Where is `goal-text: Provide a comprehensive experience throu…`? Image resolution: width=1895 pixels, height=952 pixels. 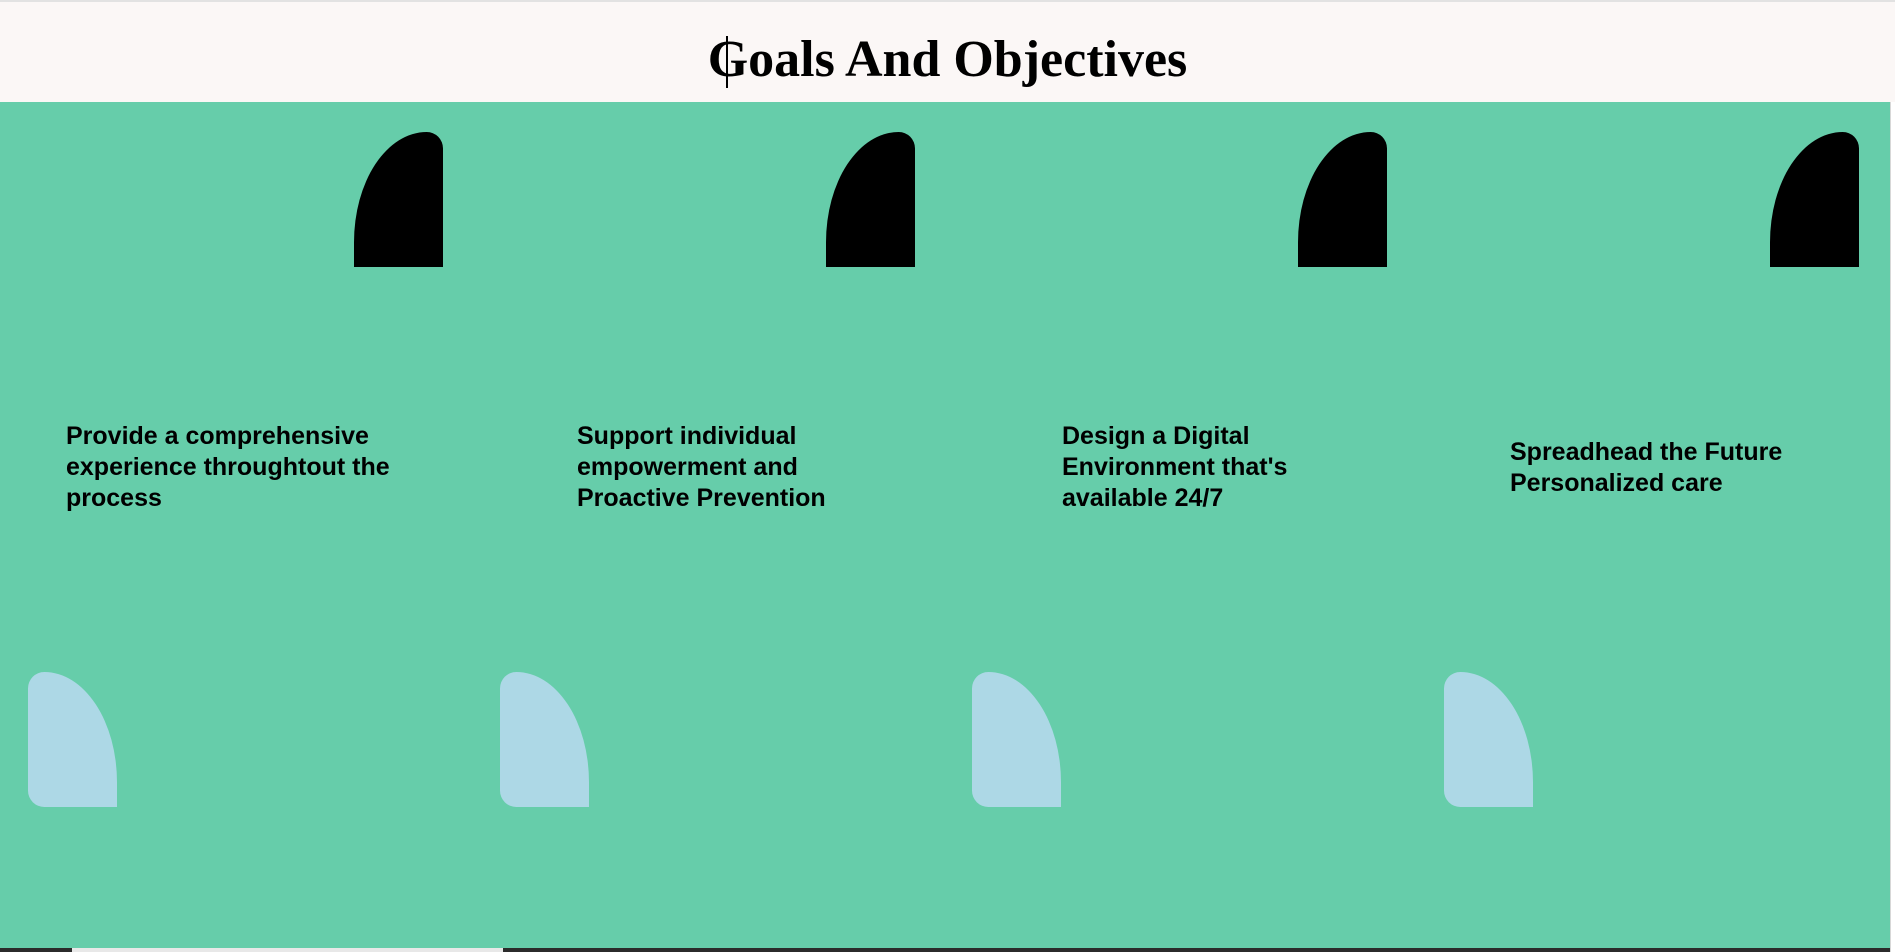 goal-text: Provide a comprehensive experience throu… is located at coordinates (228, 467).